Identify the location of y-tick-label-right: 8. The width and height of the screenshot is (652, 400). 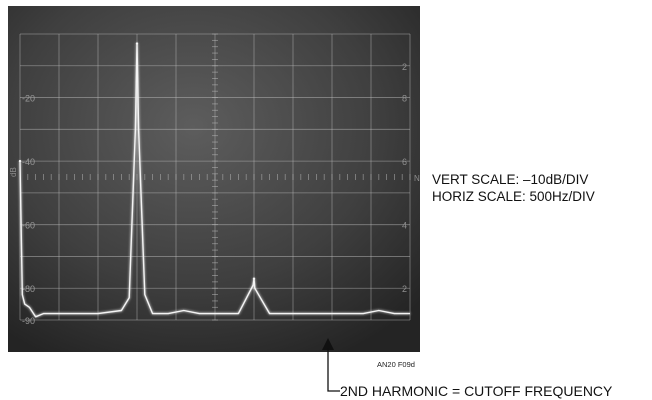
(404, 99).